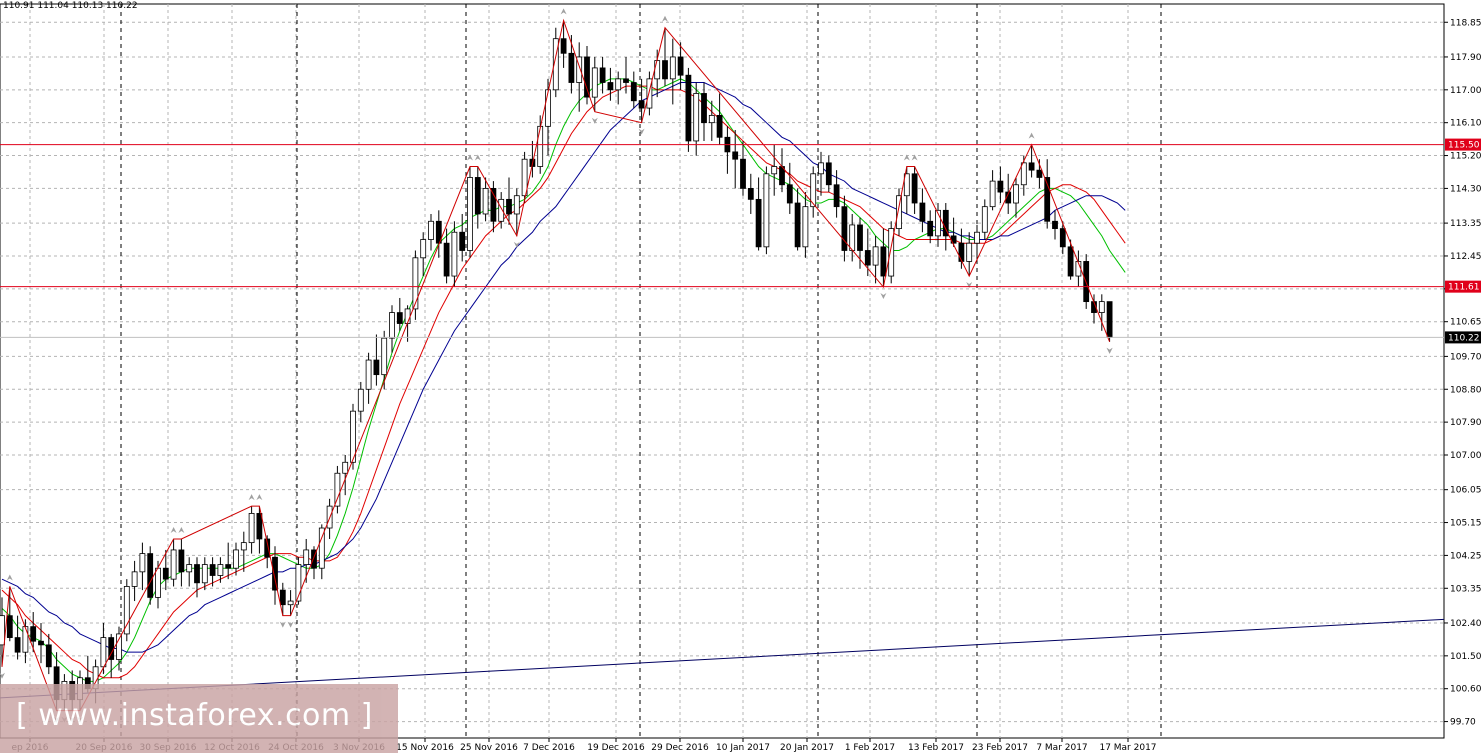  I want to click on x-tick-label: 7 Dec 2016, so click(549, 748).